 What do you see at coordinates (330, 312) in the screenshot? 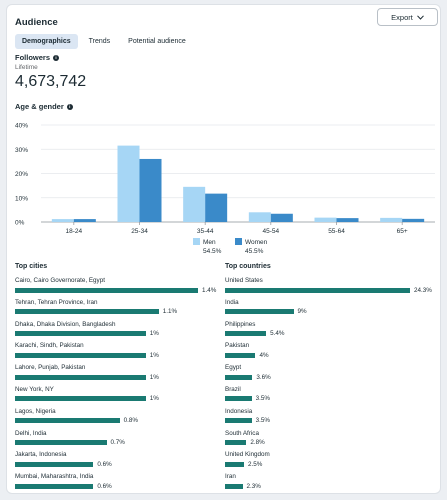
I see `list-item-bar-row: 9%` at bounding box center [330, 312].